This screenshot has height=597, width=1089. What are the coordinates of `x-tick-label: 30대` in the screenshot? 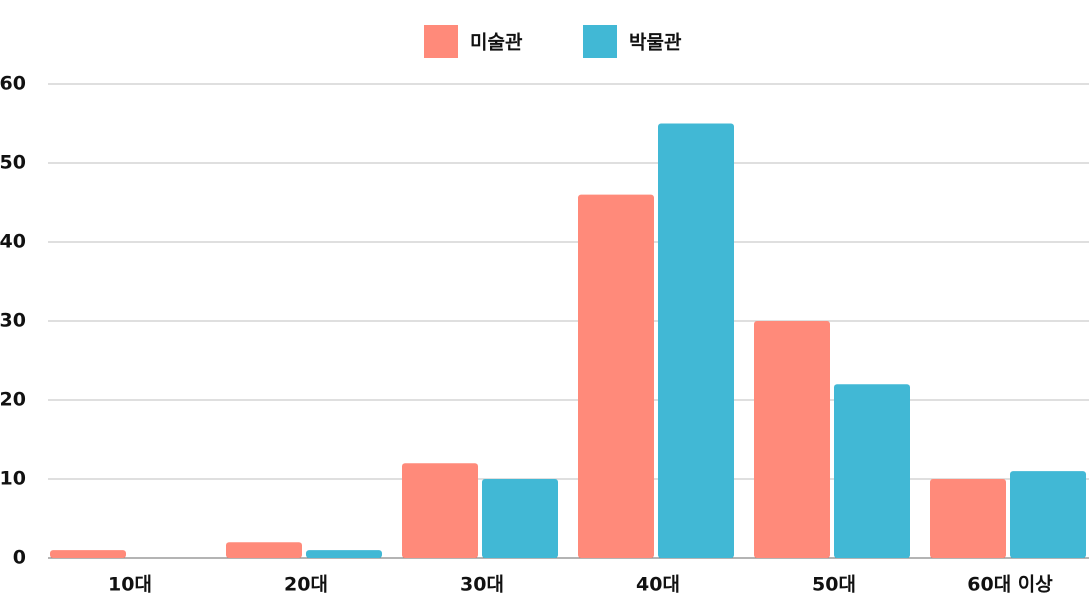 It's located at (482, 585).